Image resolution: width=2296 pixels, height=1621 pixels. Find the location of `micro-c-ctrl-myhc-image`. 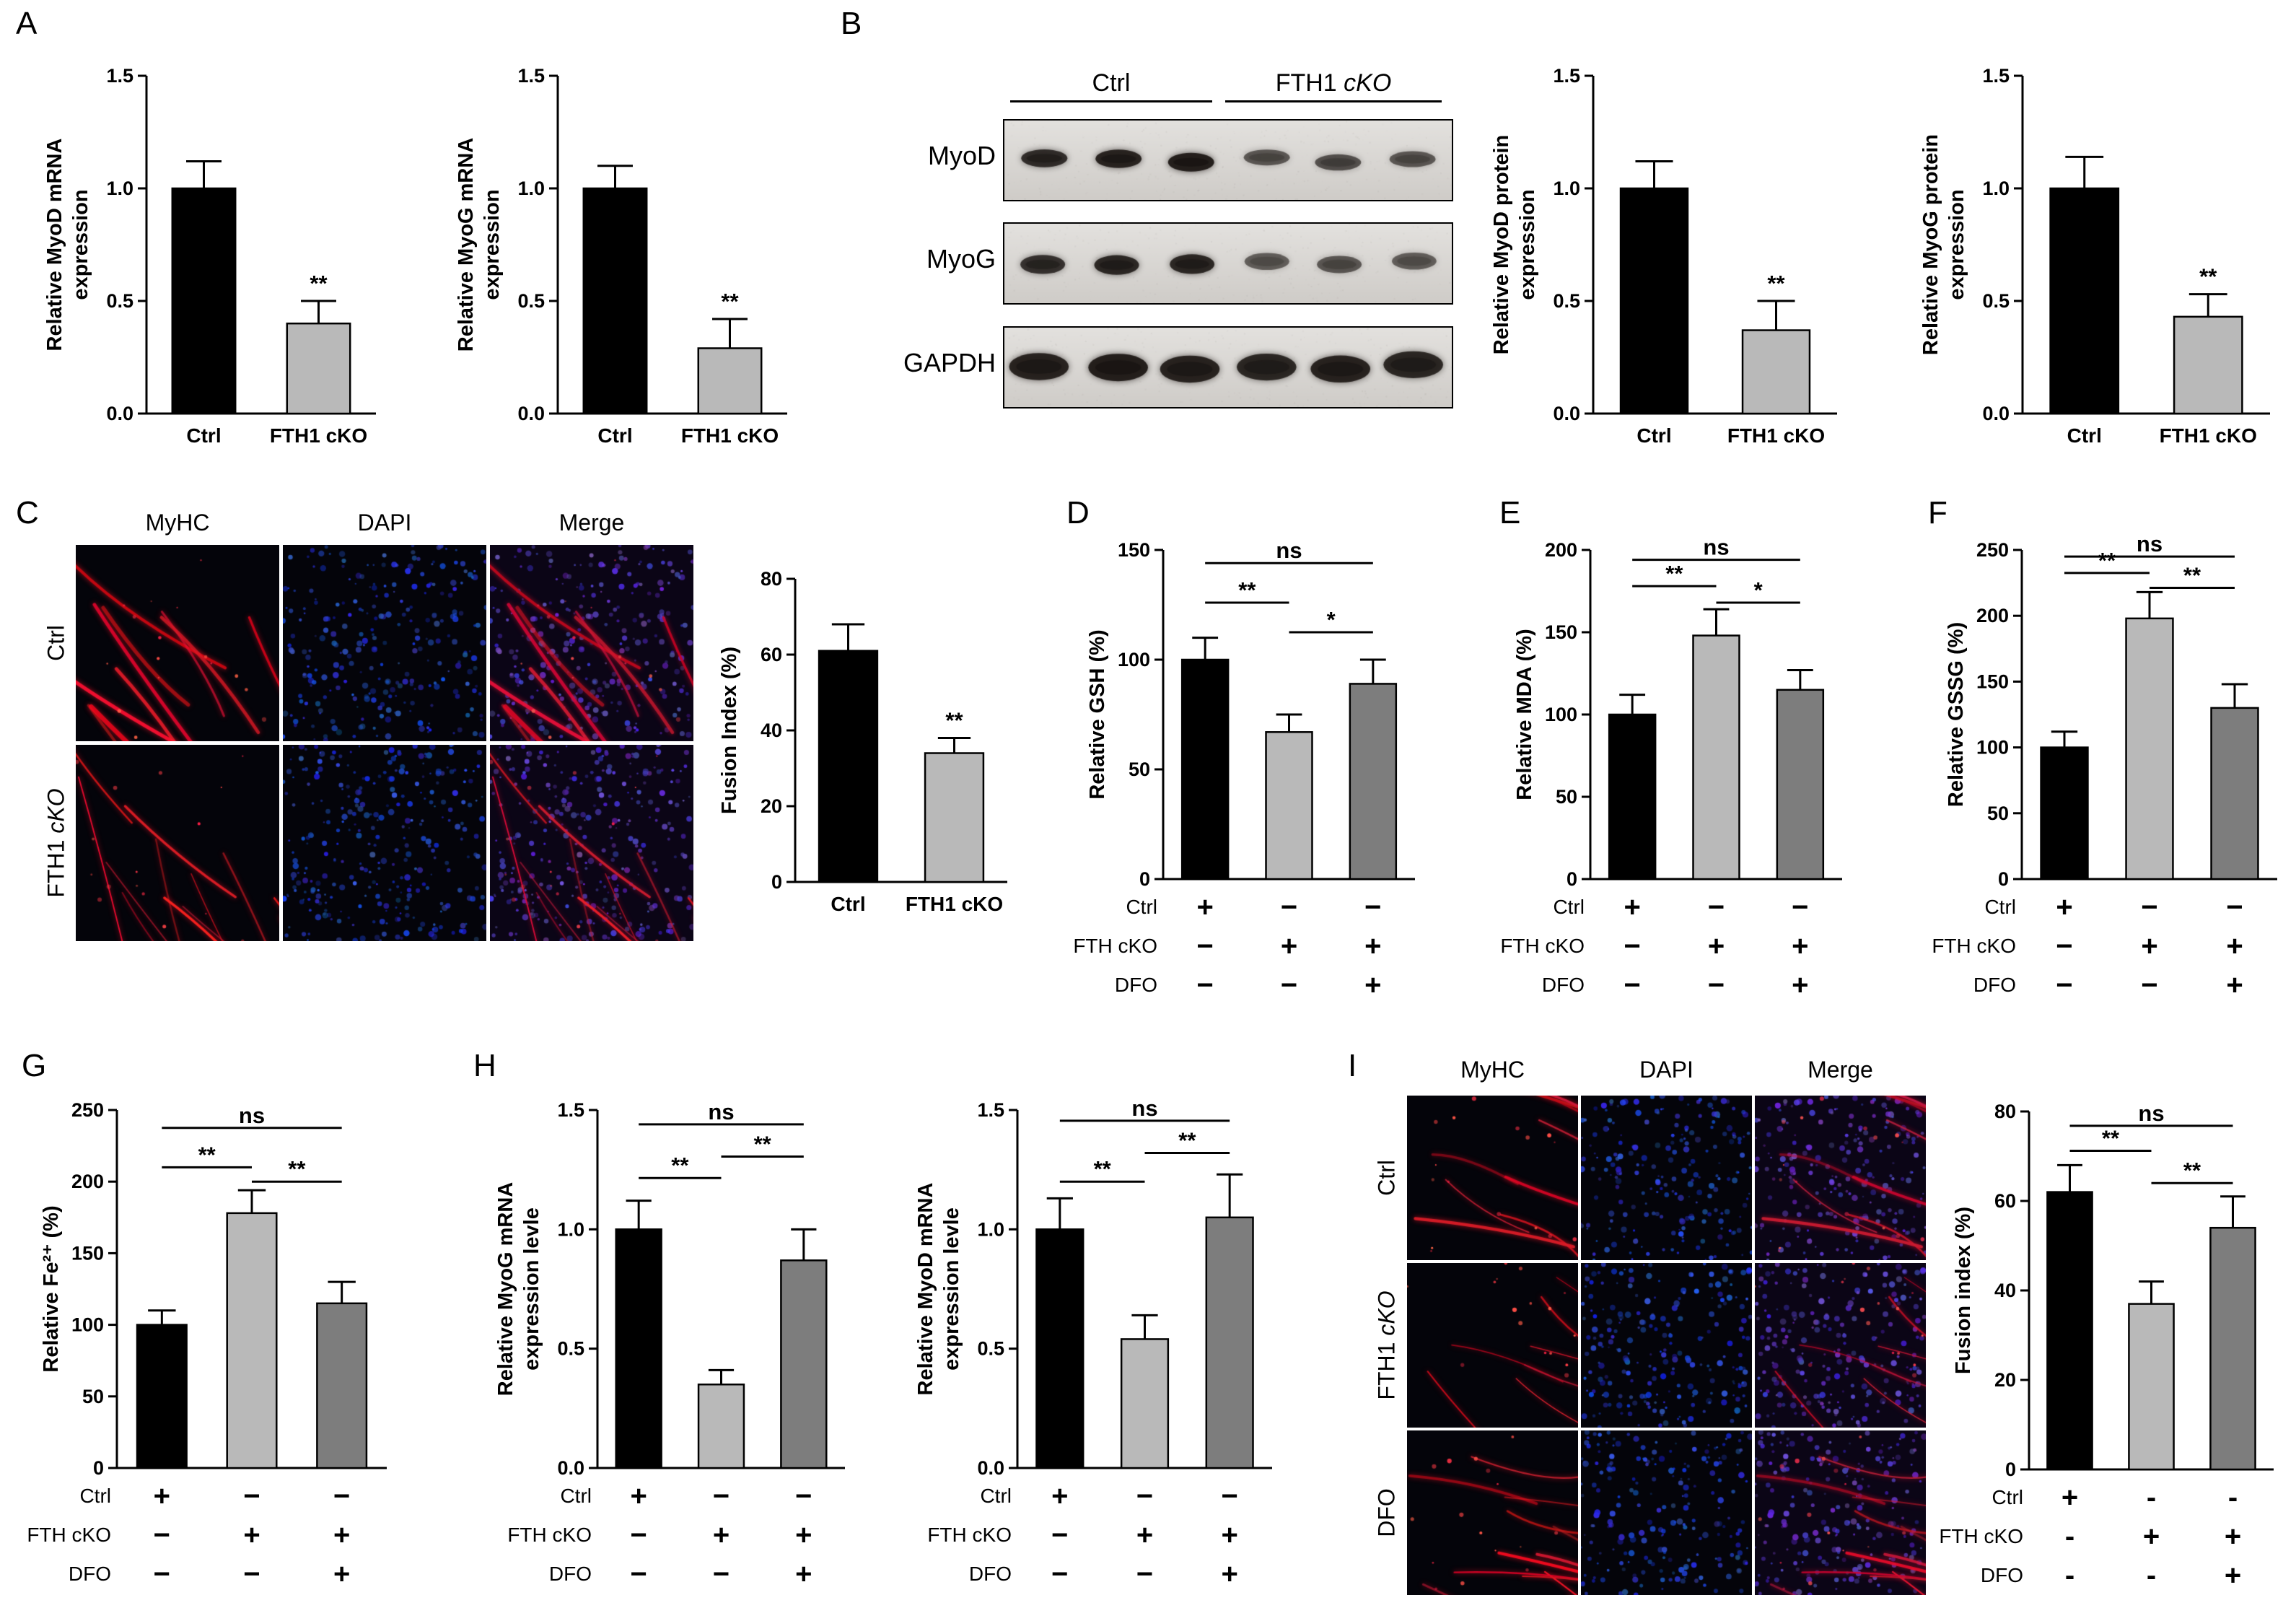

micro-c-ctrl-myhc-image is located at coordinates (177, 643).